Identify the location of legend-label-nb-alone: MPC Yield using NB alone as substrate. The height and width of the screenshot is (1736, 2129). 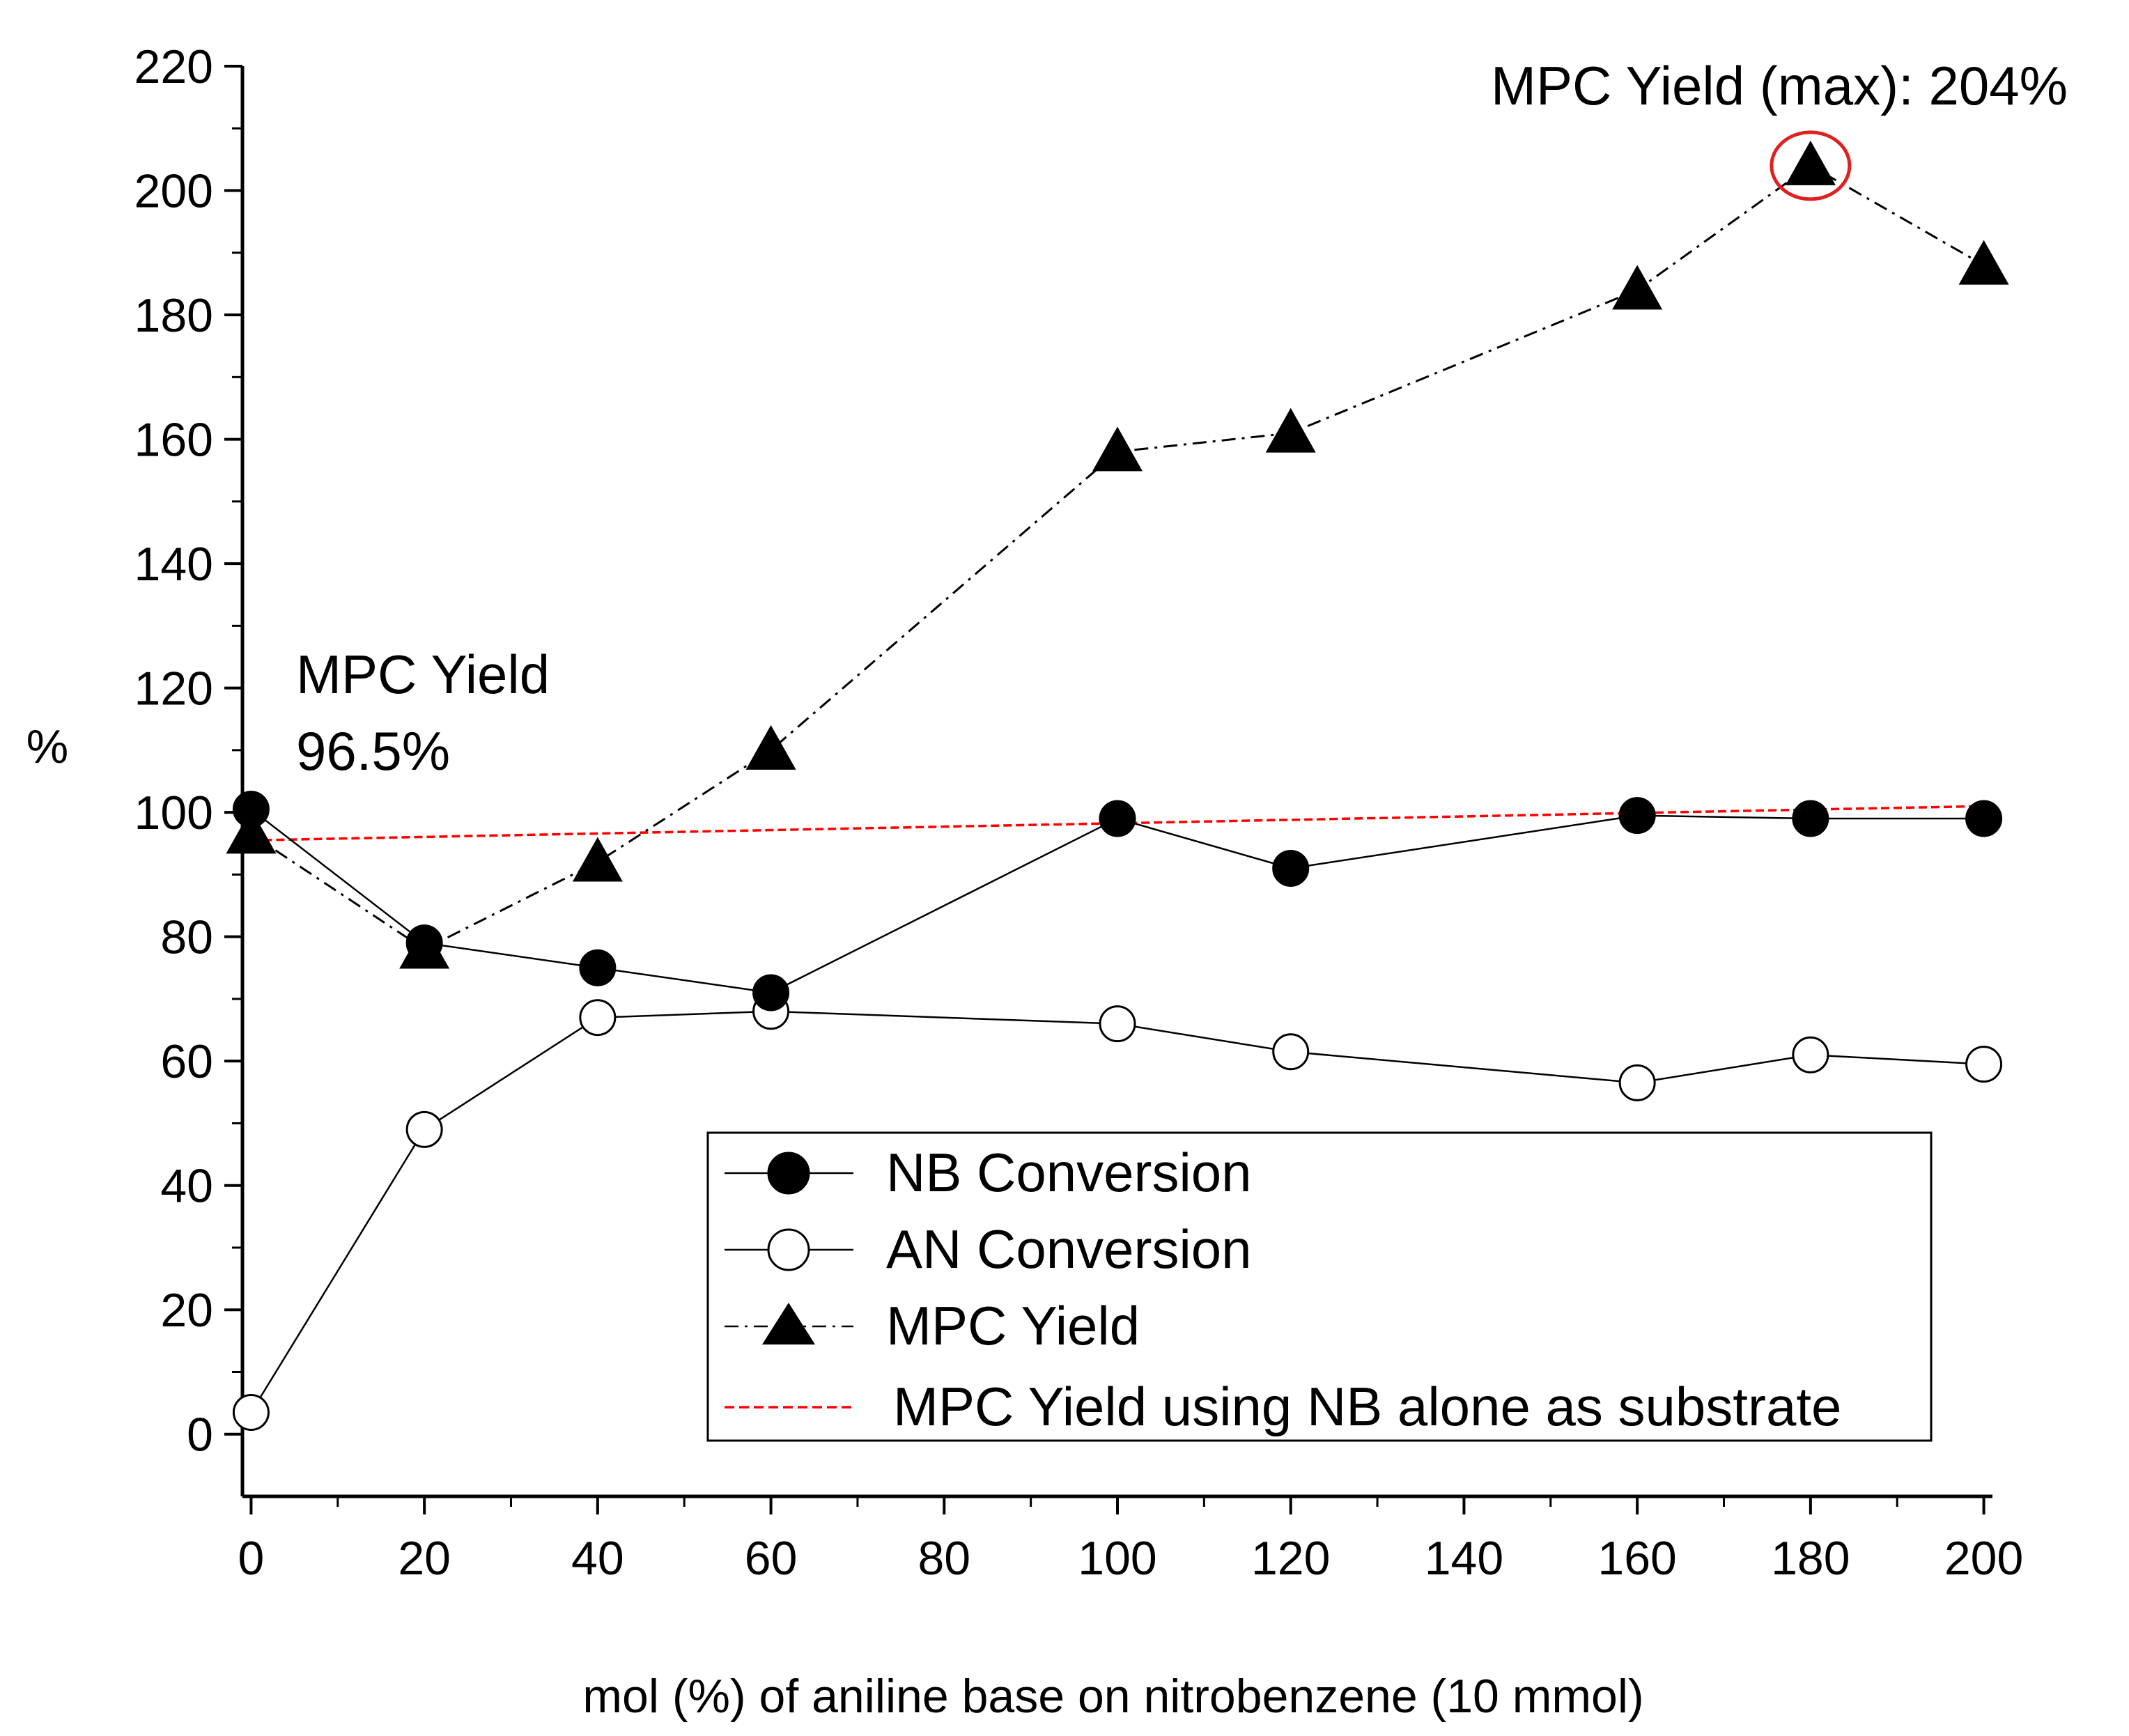
(1367, 1406).